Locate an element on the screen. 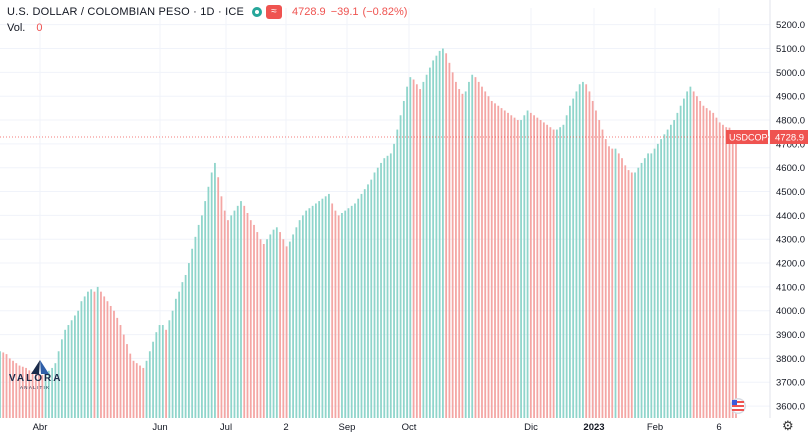 This screenshot has width=808, height=438. us-flag-icon is located at coordinates (738, 406).